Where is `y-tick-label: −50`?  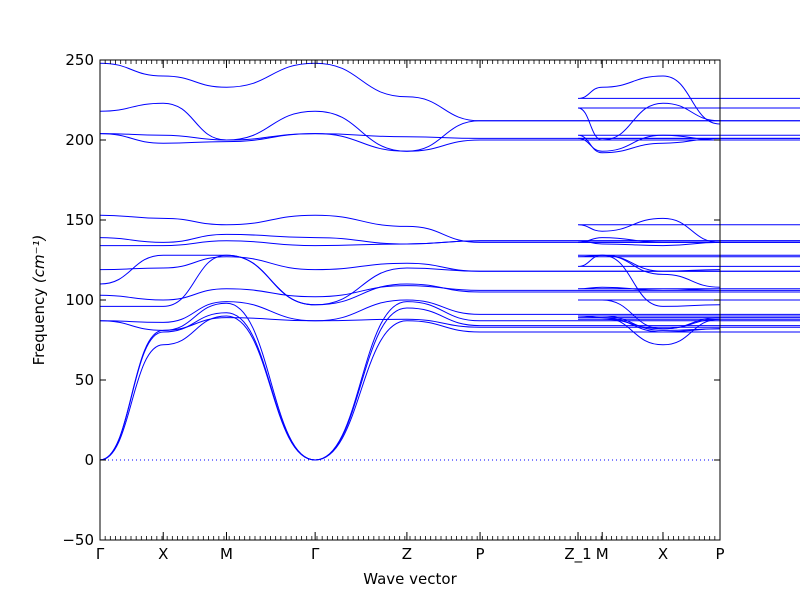 y-tick-label: −50 is located at coordinates (78, 540).